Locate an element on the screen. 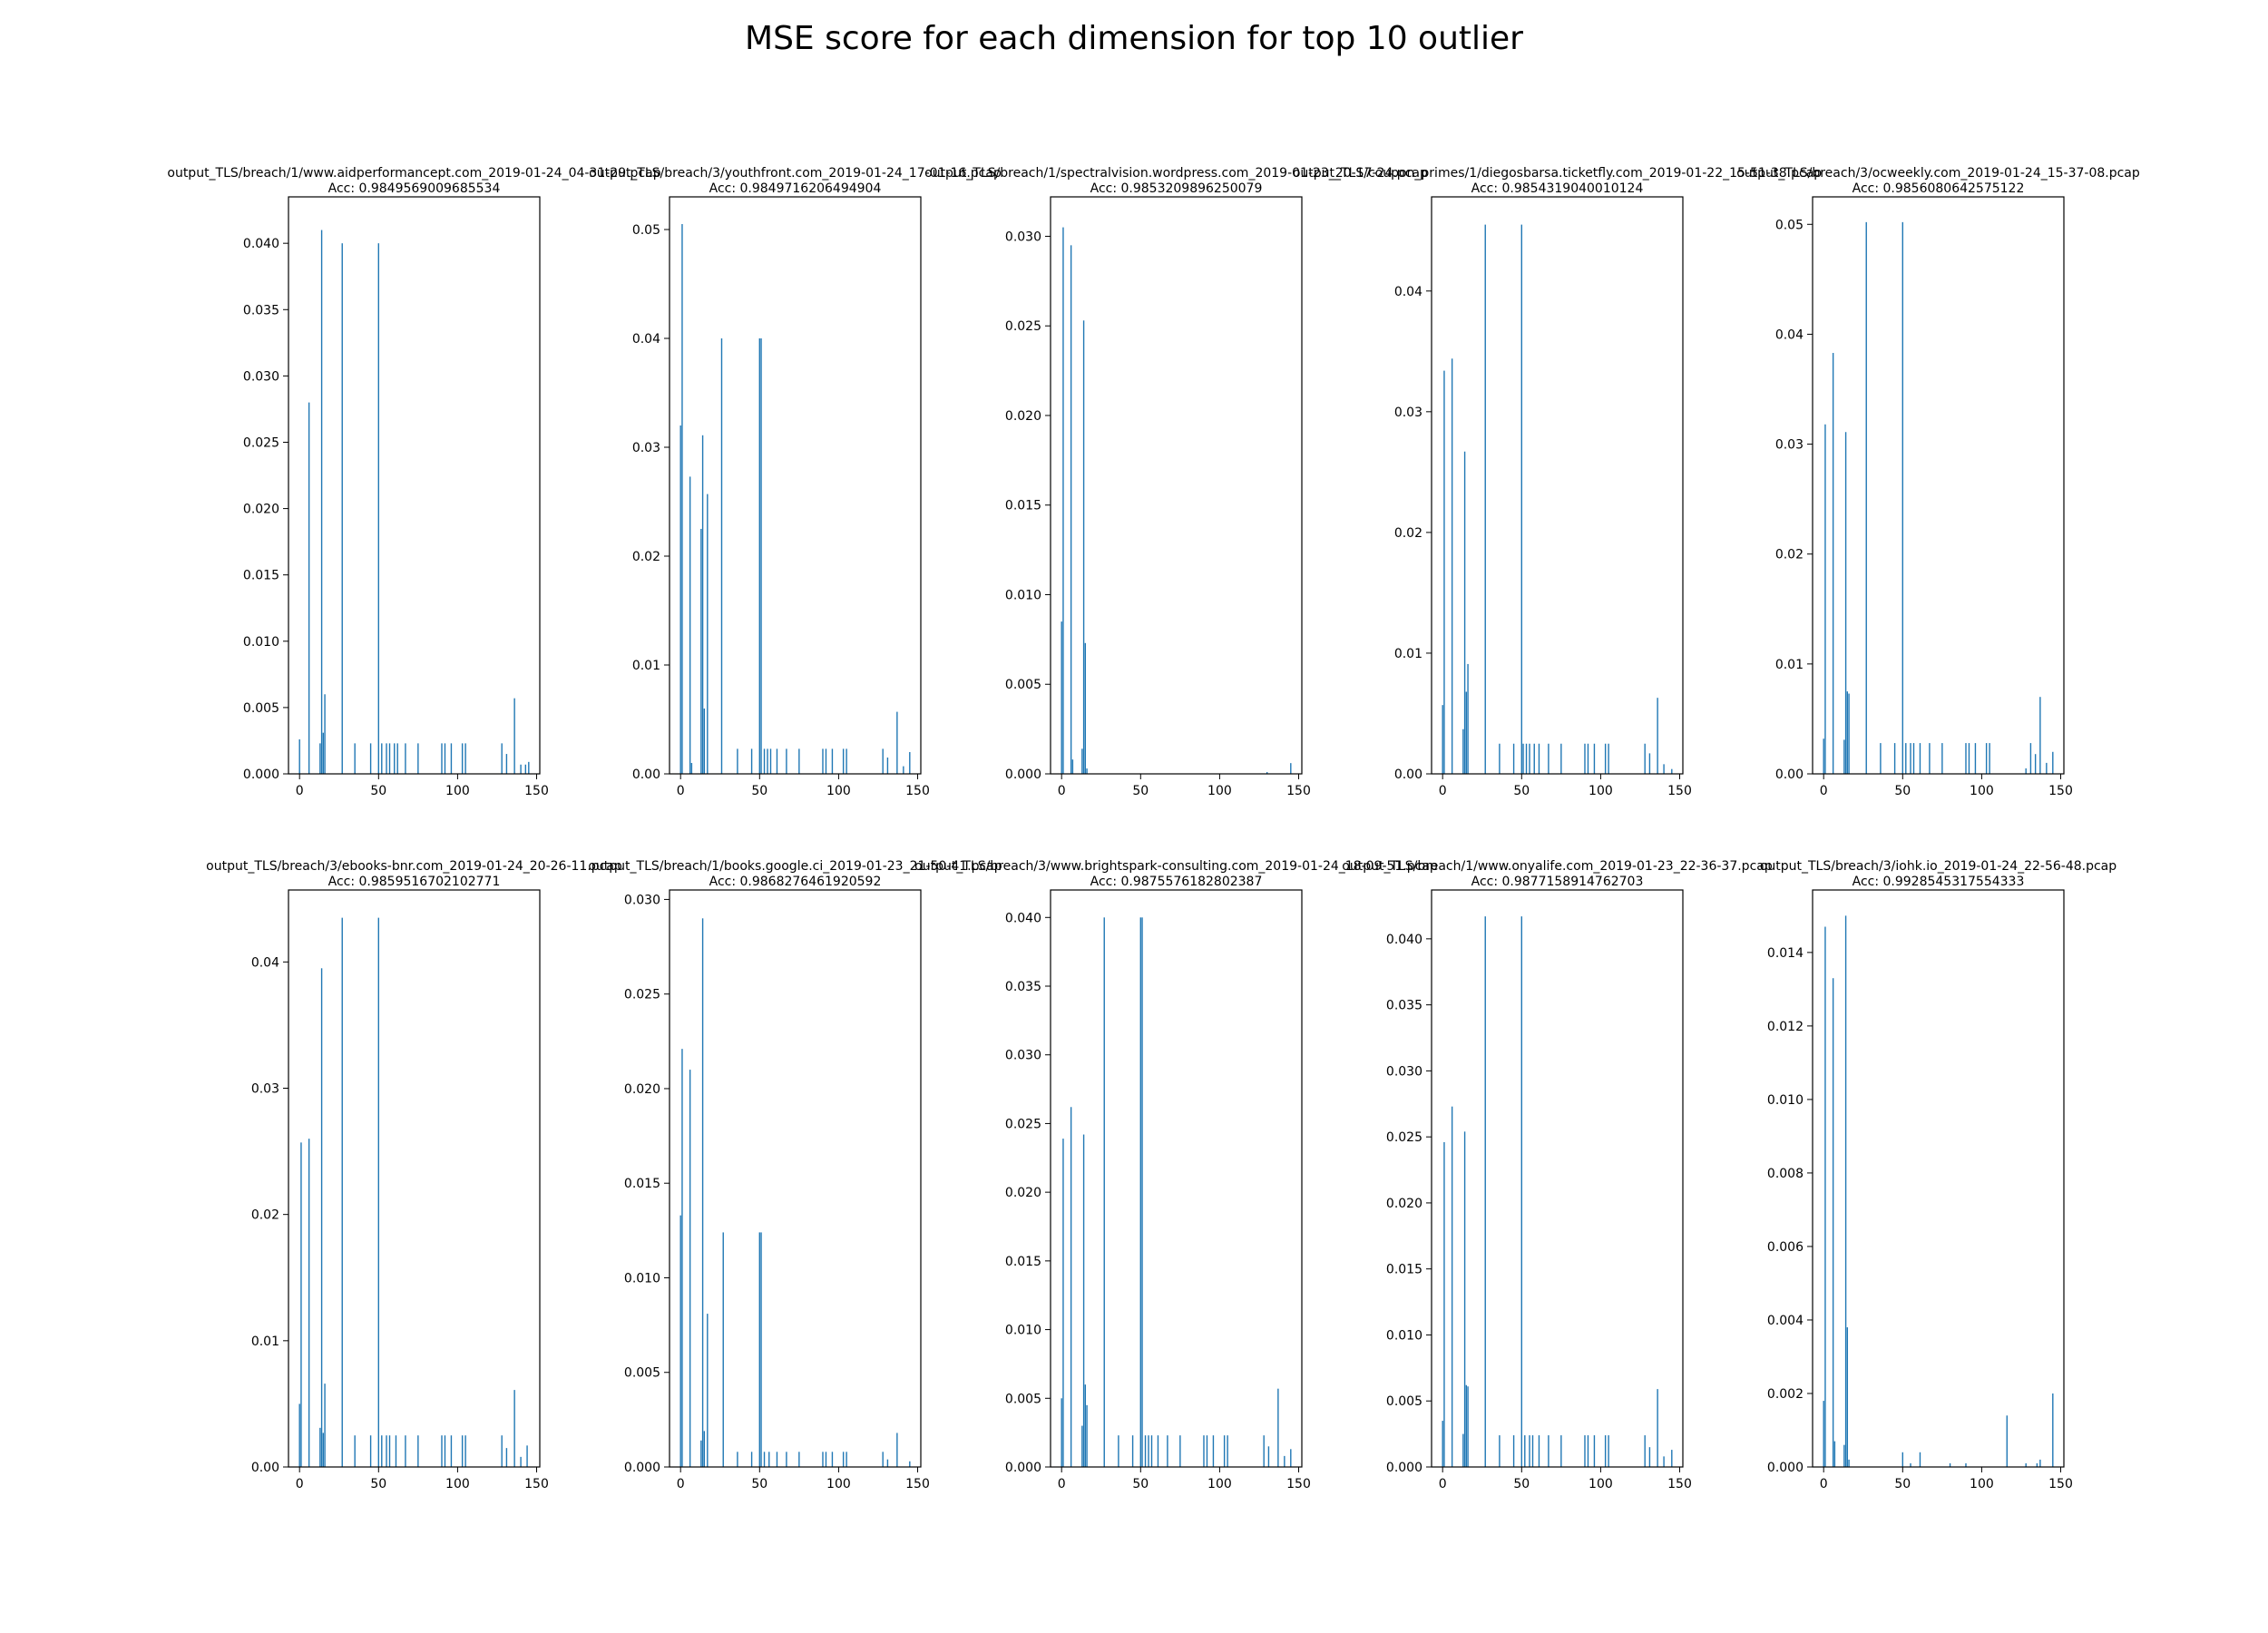  y-tick-label: 0.014 is located at coordinates (1785, 953).